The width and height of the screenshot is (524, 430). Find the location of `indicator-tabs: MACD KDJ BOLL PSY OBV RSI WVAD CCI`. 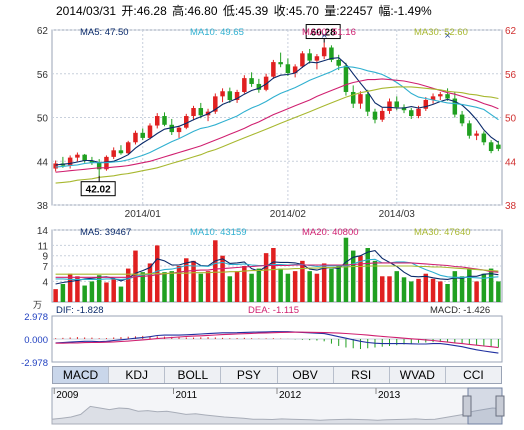

indicator-tabs: MACD KDJ BOLL PSY OBV RSI WVAD CCI is located at coordinates (277, 375).